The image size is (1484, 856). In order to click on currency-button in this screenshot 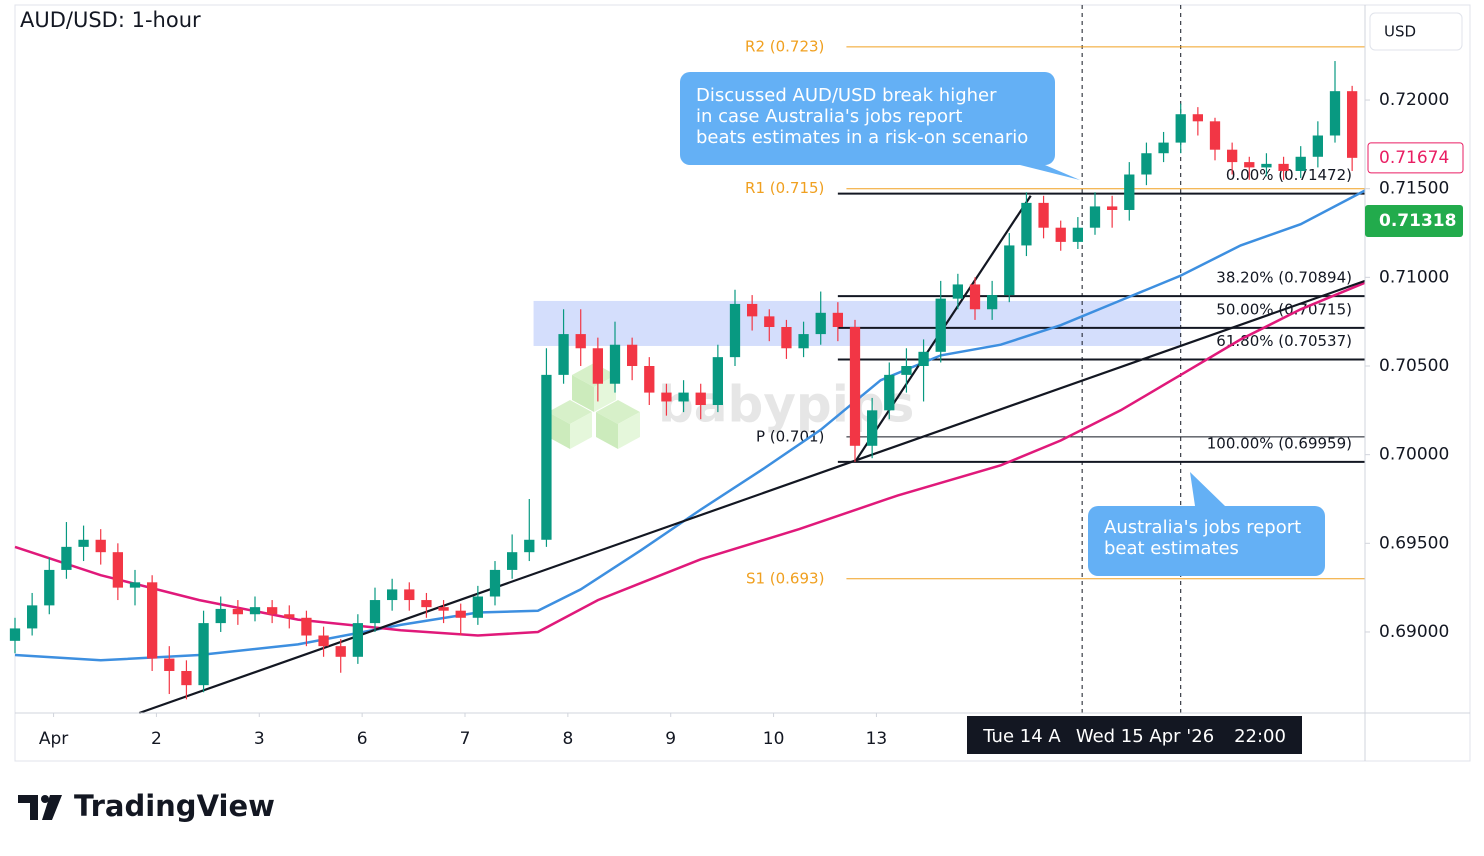, I will do `click(1416, 31)`.